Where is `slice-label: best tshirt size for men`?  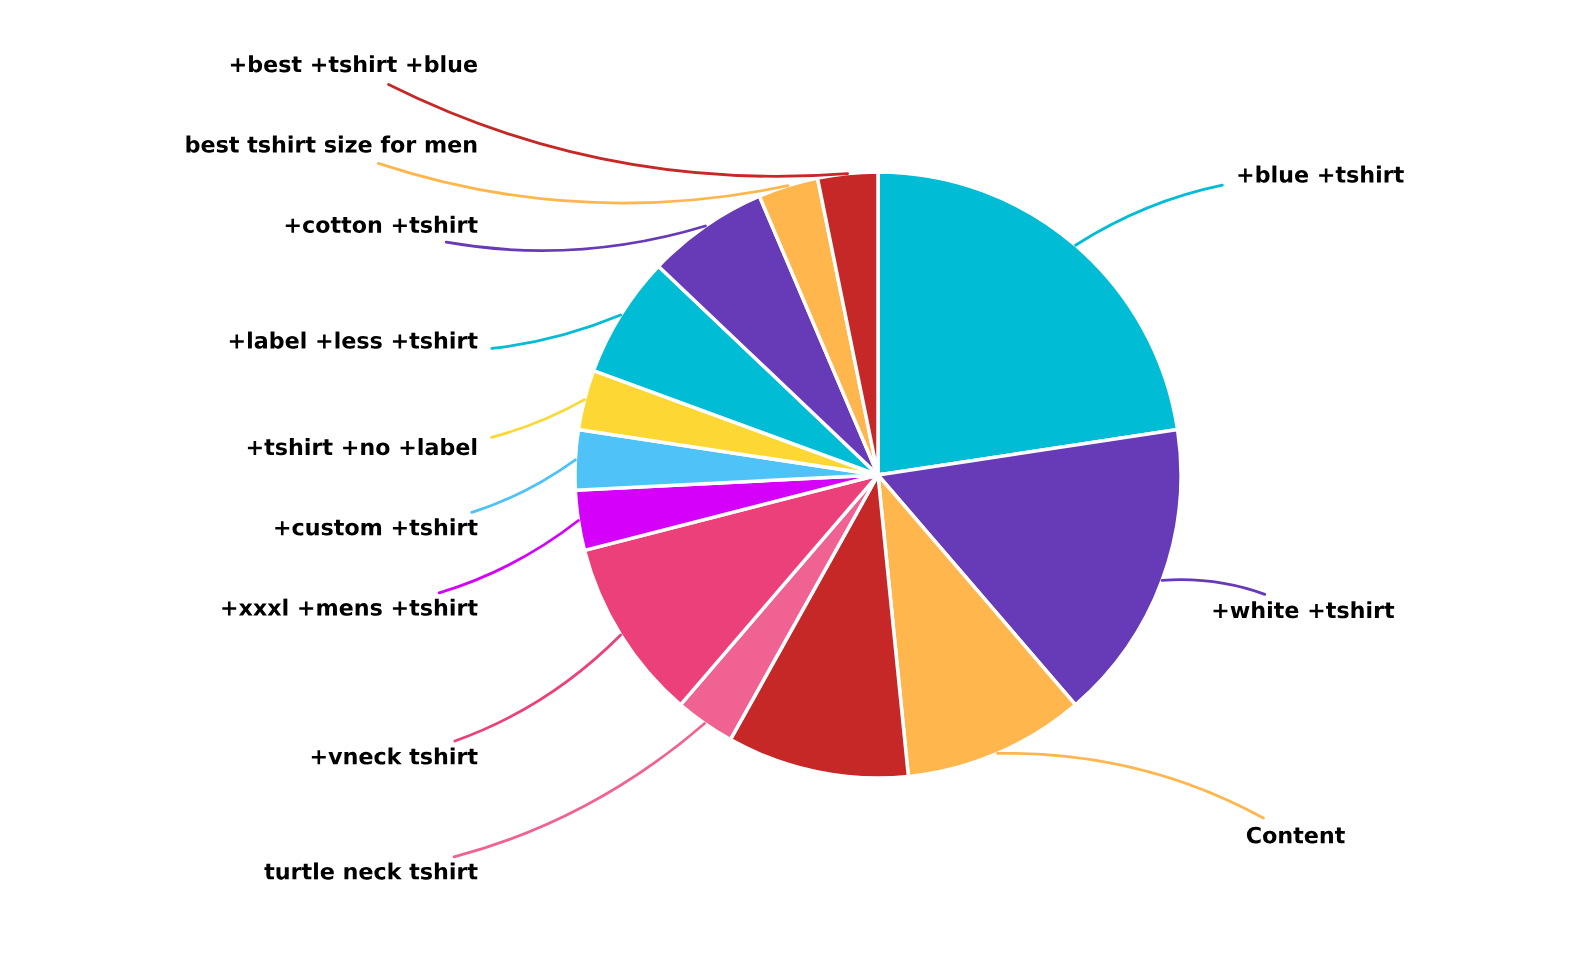
slice-label: best tshirt size for men is located at coordinates (331, 144).